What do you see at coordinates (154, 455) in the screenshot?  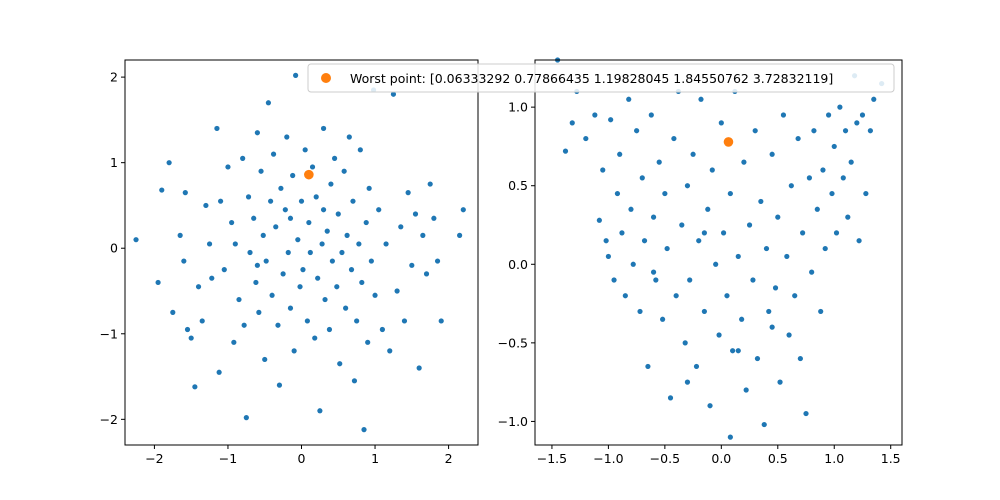 I see `x-tick: −2` at bounding box center [154, 455].